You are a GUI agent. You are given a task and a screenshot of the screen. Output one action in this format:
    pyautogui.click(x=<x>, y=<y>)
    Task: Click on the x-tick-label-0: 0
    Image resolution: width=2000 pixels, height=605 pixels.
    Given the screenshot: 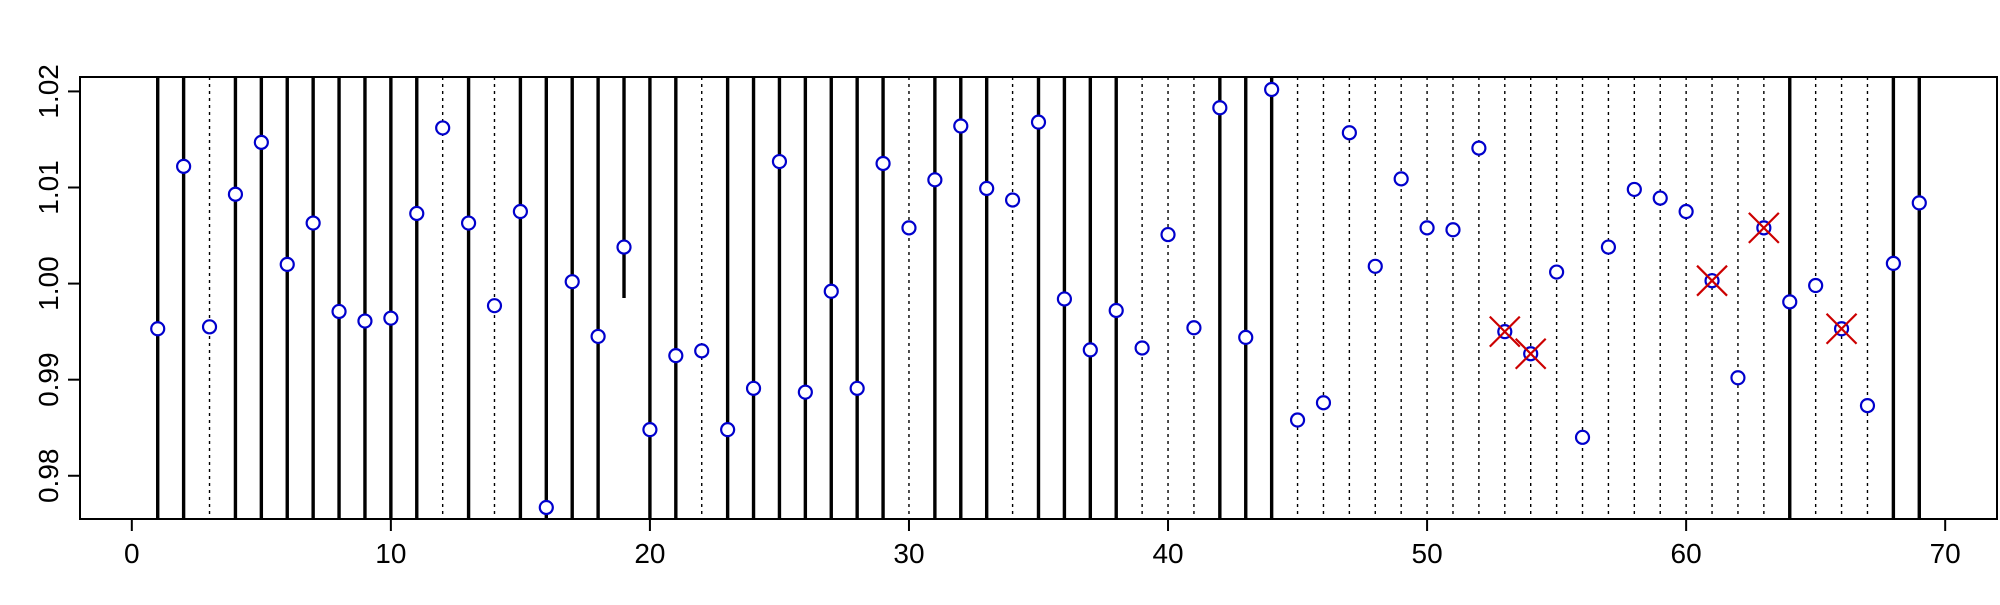 What is the action you would take?
    pyautogui.click(x=132, y=553)
    